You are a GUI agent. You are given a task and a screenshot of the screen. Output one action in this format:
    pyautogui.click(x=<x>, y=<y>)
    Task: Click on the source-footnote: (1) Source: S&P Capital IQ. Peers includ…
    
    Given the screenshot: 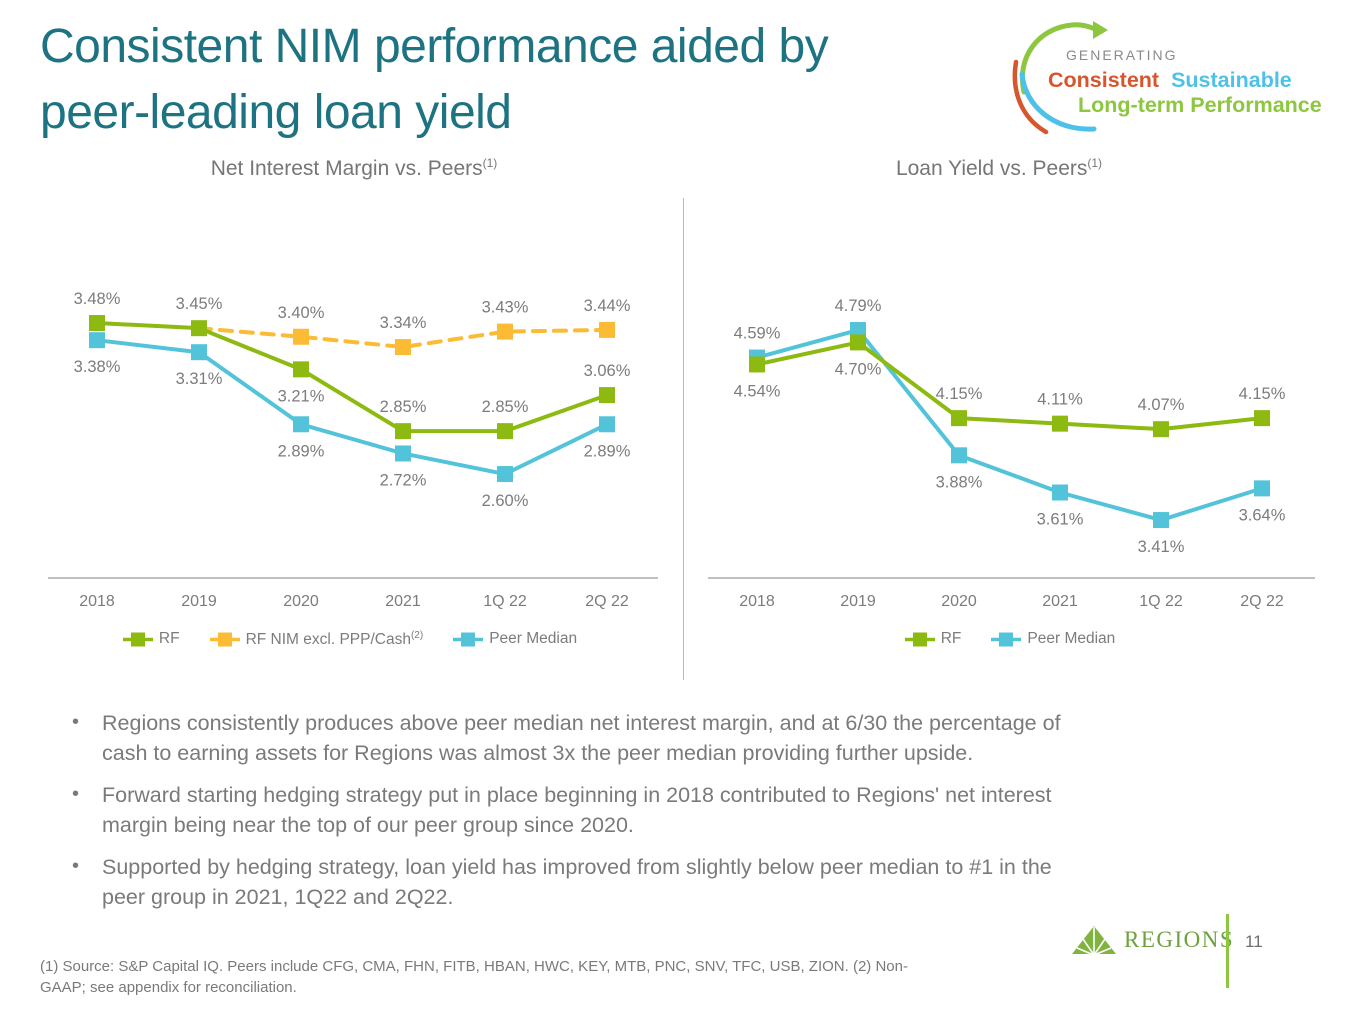 What is the action you would take?
    pyautogui.click(x=474, y=977)
    